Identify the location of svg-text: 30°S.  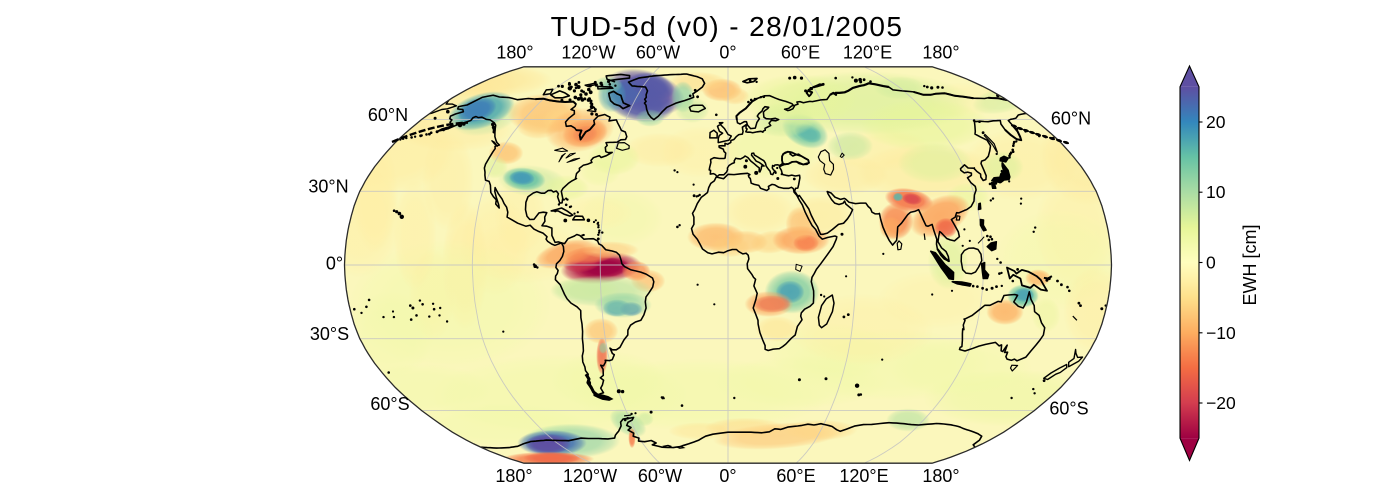
(329, 334).